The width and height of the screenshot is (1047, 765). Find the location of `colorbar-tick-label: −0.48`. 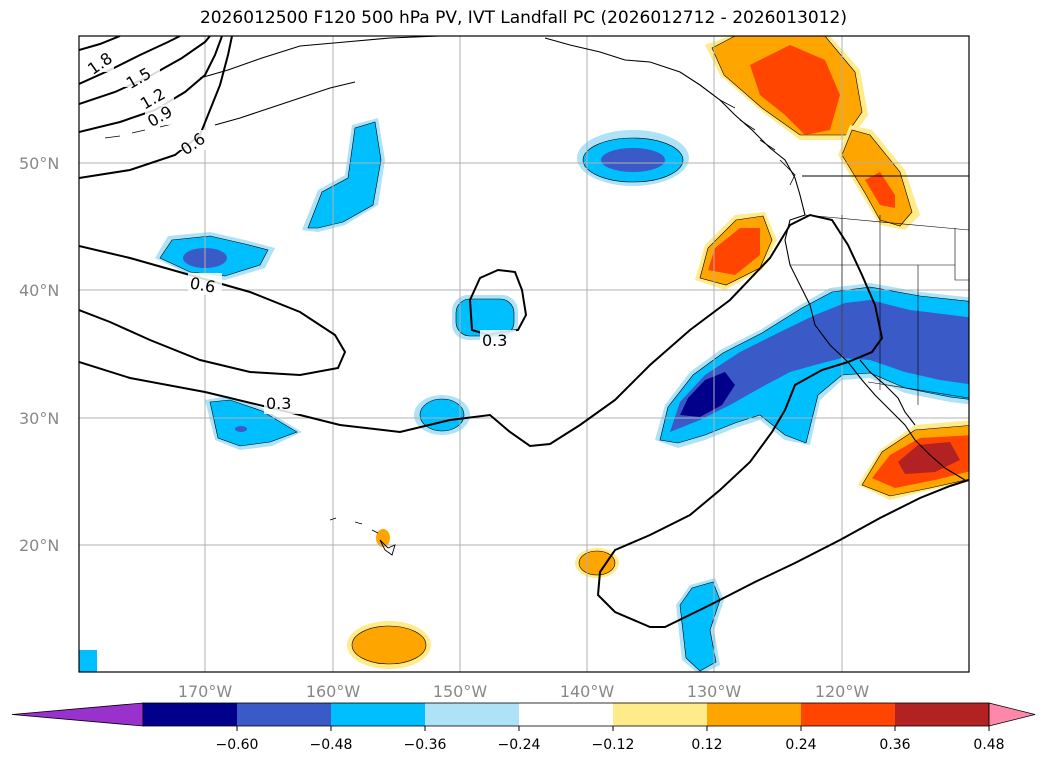

colorbar-tick-label: −0.48 is located at coordinates (331, 745).